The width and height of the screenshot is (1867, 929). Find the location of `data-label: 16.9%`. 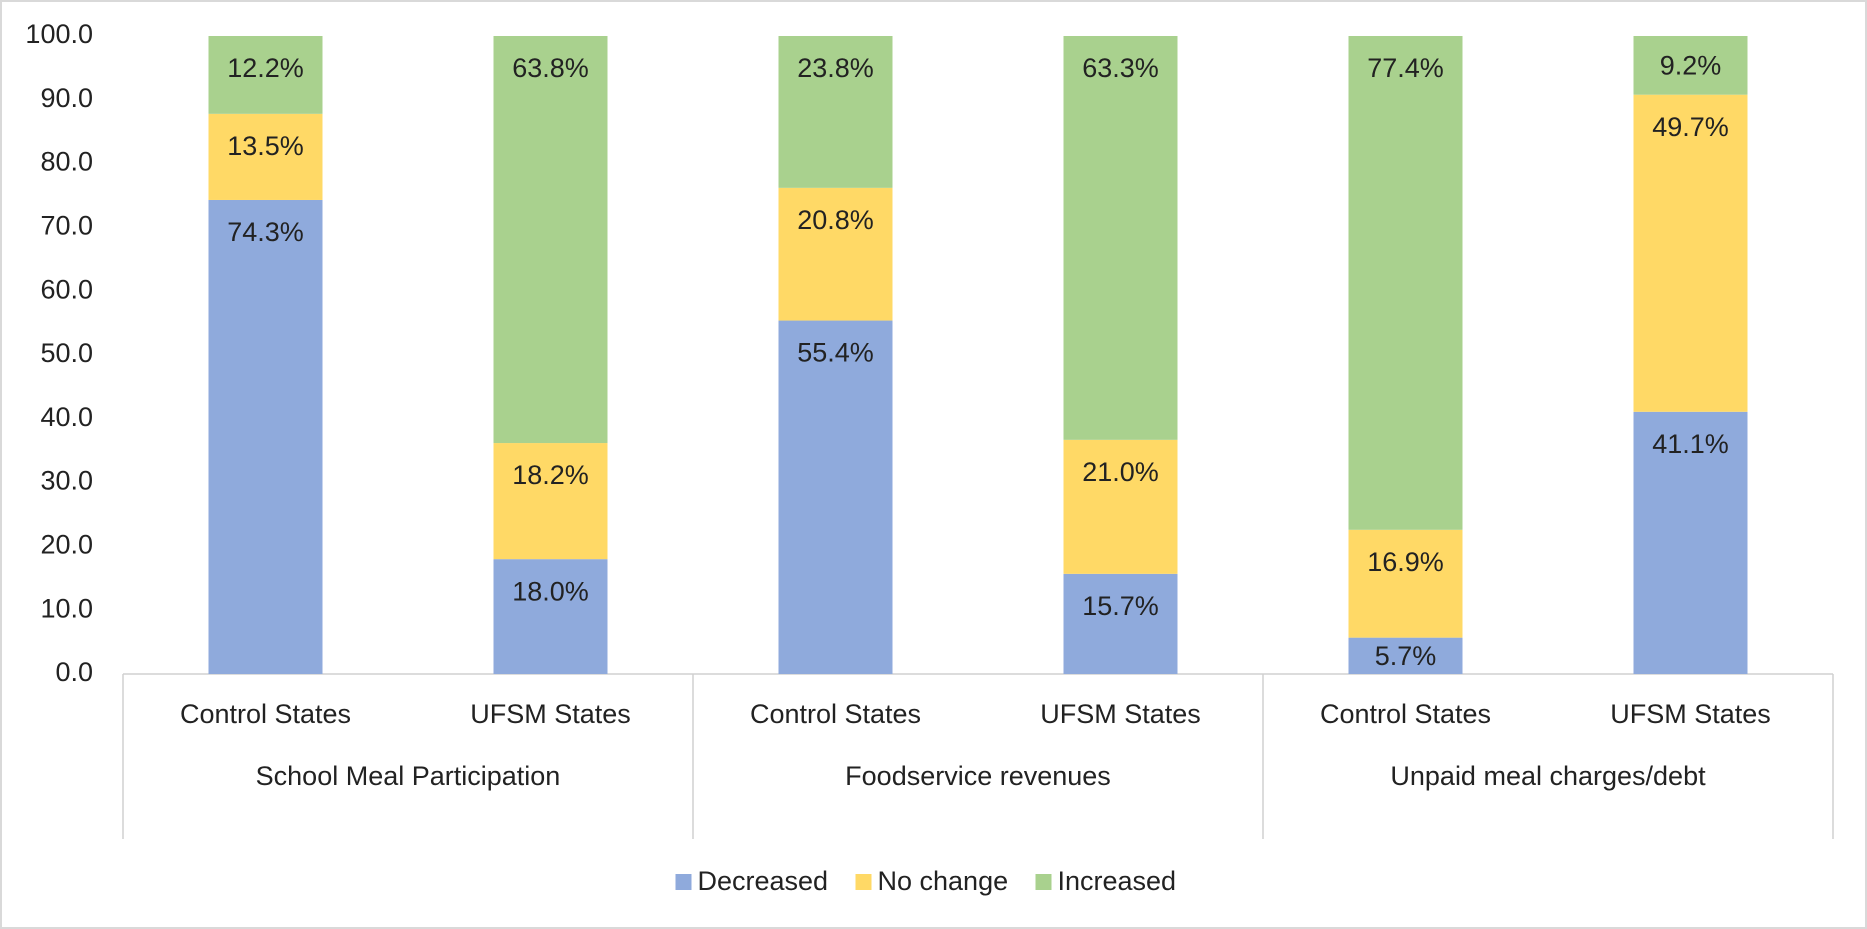

data-label: 16.9% is located at coordinates (1405, 562).